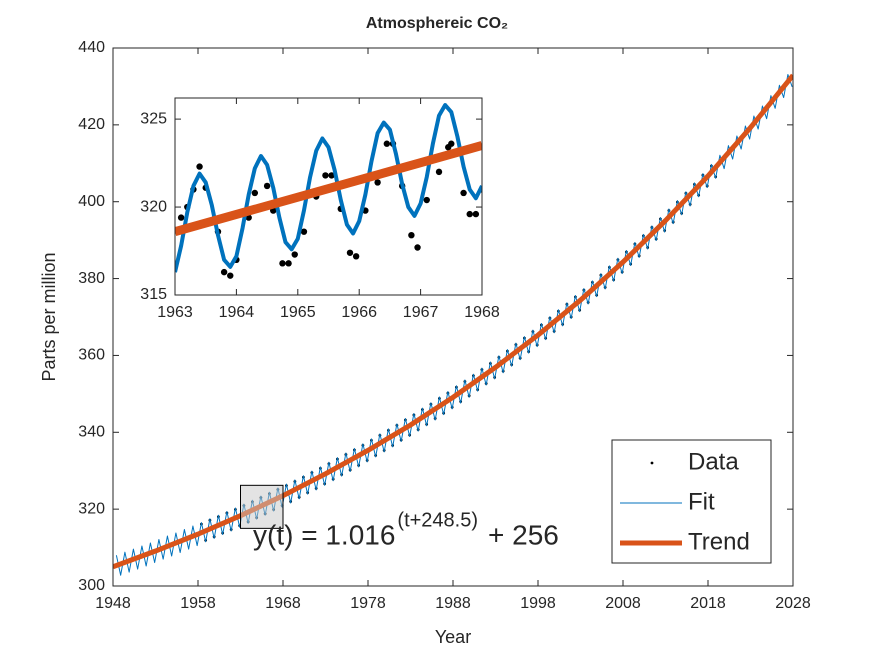 The height and width of the screenshot is (656, 875). I want to click on y-tick-label: 400, so click(91, 201).